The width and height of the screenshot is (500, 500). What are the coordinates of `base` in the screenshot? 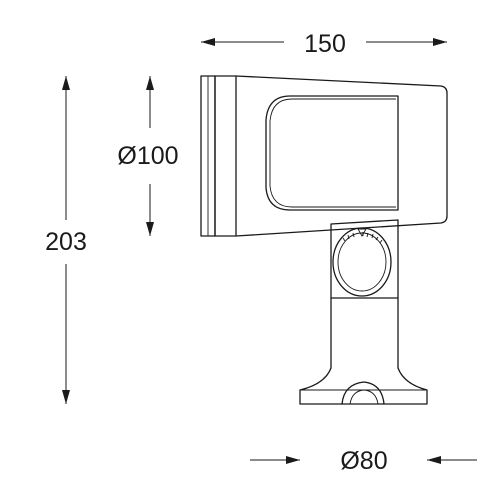 It's located at (363, 386).